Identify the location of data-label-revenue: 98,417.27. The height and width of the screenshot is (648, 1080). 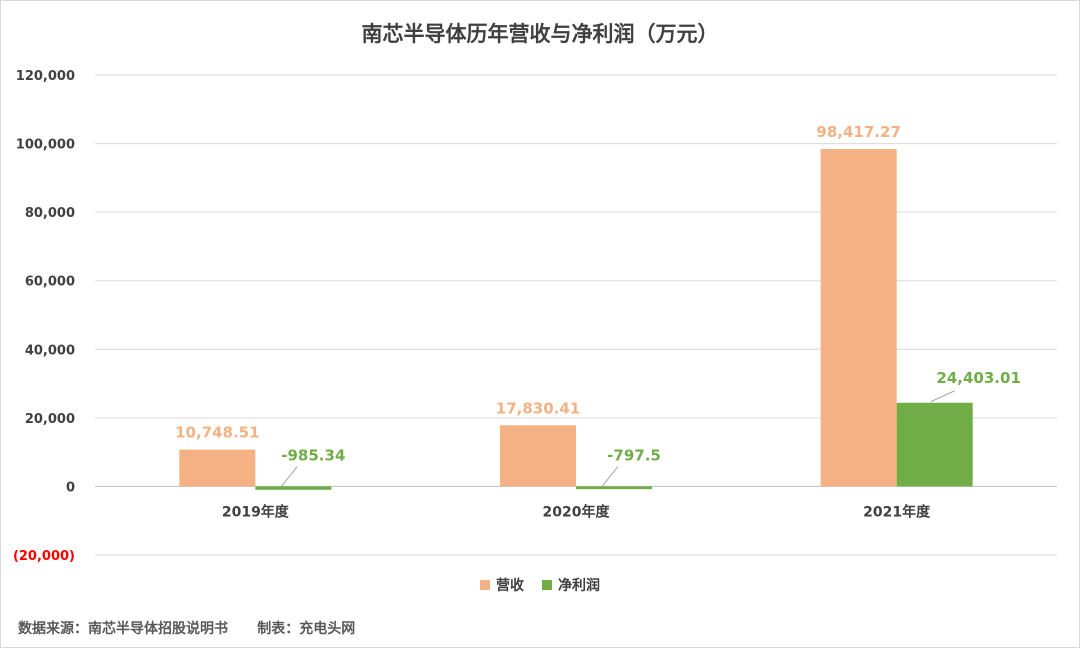
(858, 132).